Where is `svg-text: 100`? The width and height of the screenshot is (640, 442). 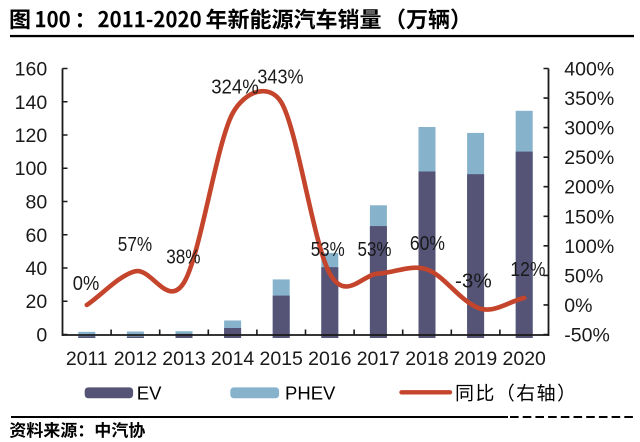
svg-text: 100 is located at coordinates (31, 169).